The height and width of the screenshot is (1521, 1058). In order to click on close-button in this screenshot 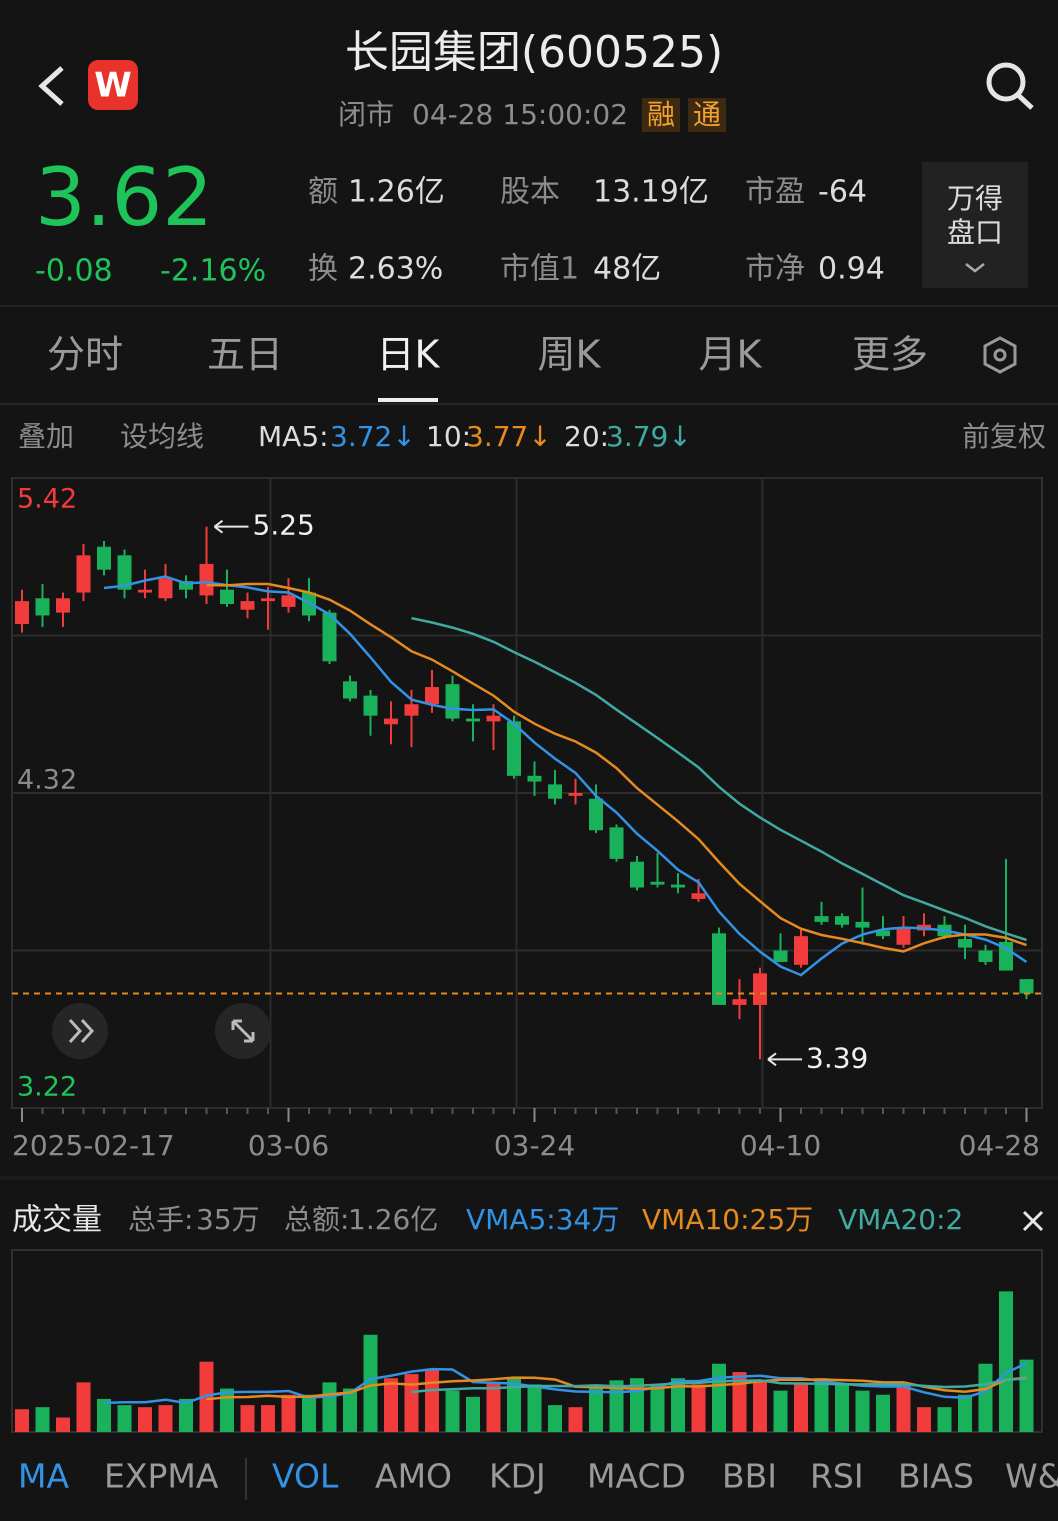, I will do `click(1033, 1221)`.